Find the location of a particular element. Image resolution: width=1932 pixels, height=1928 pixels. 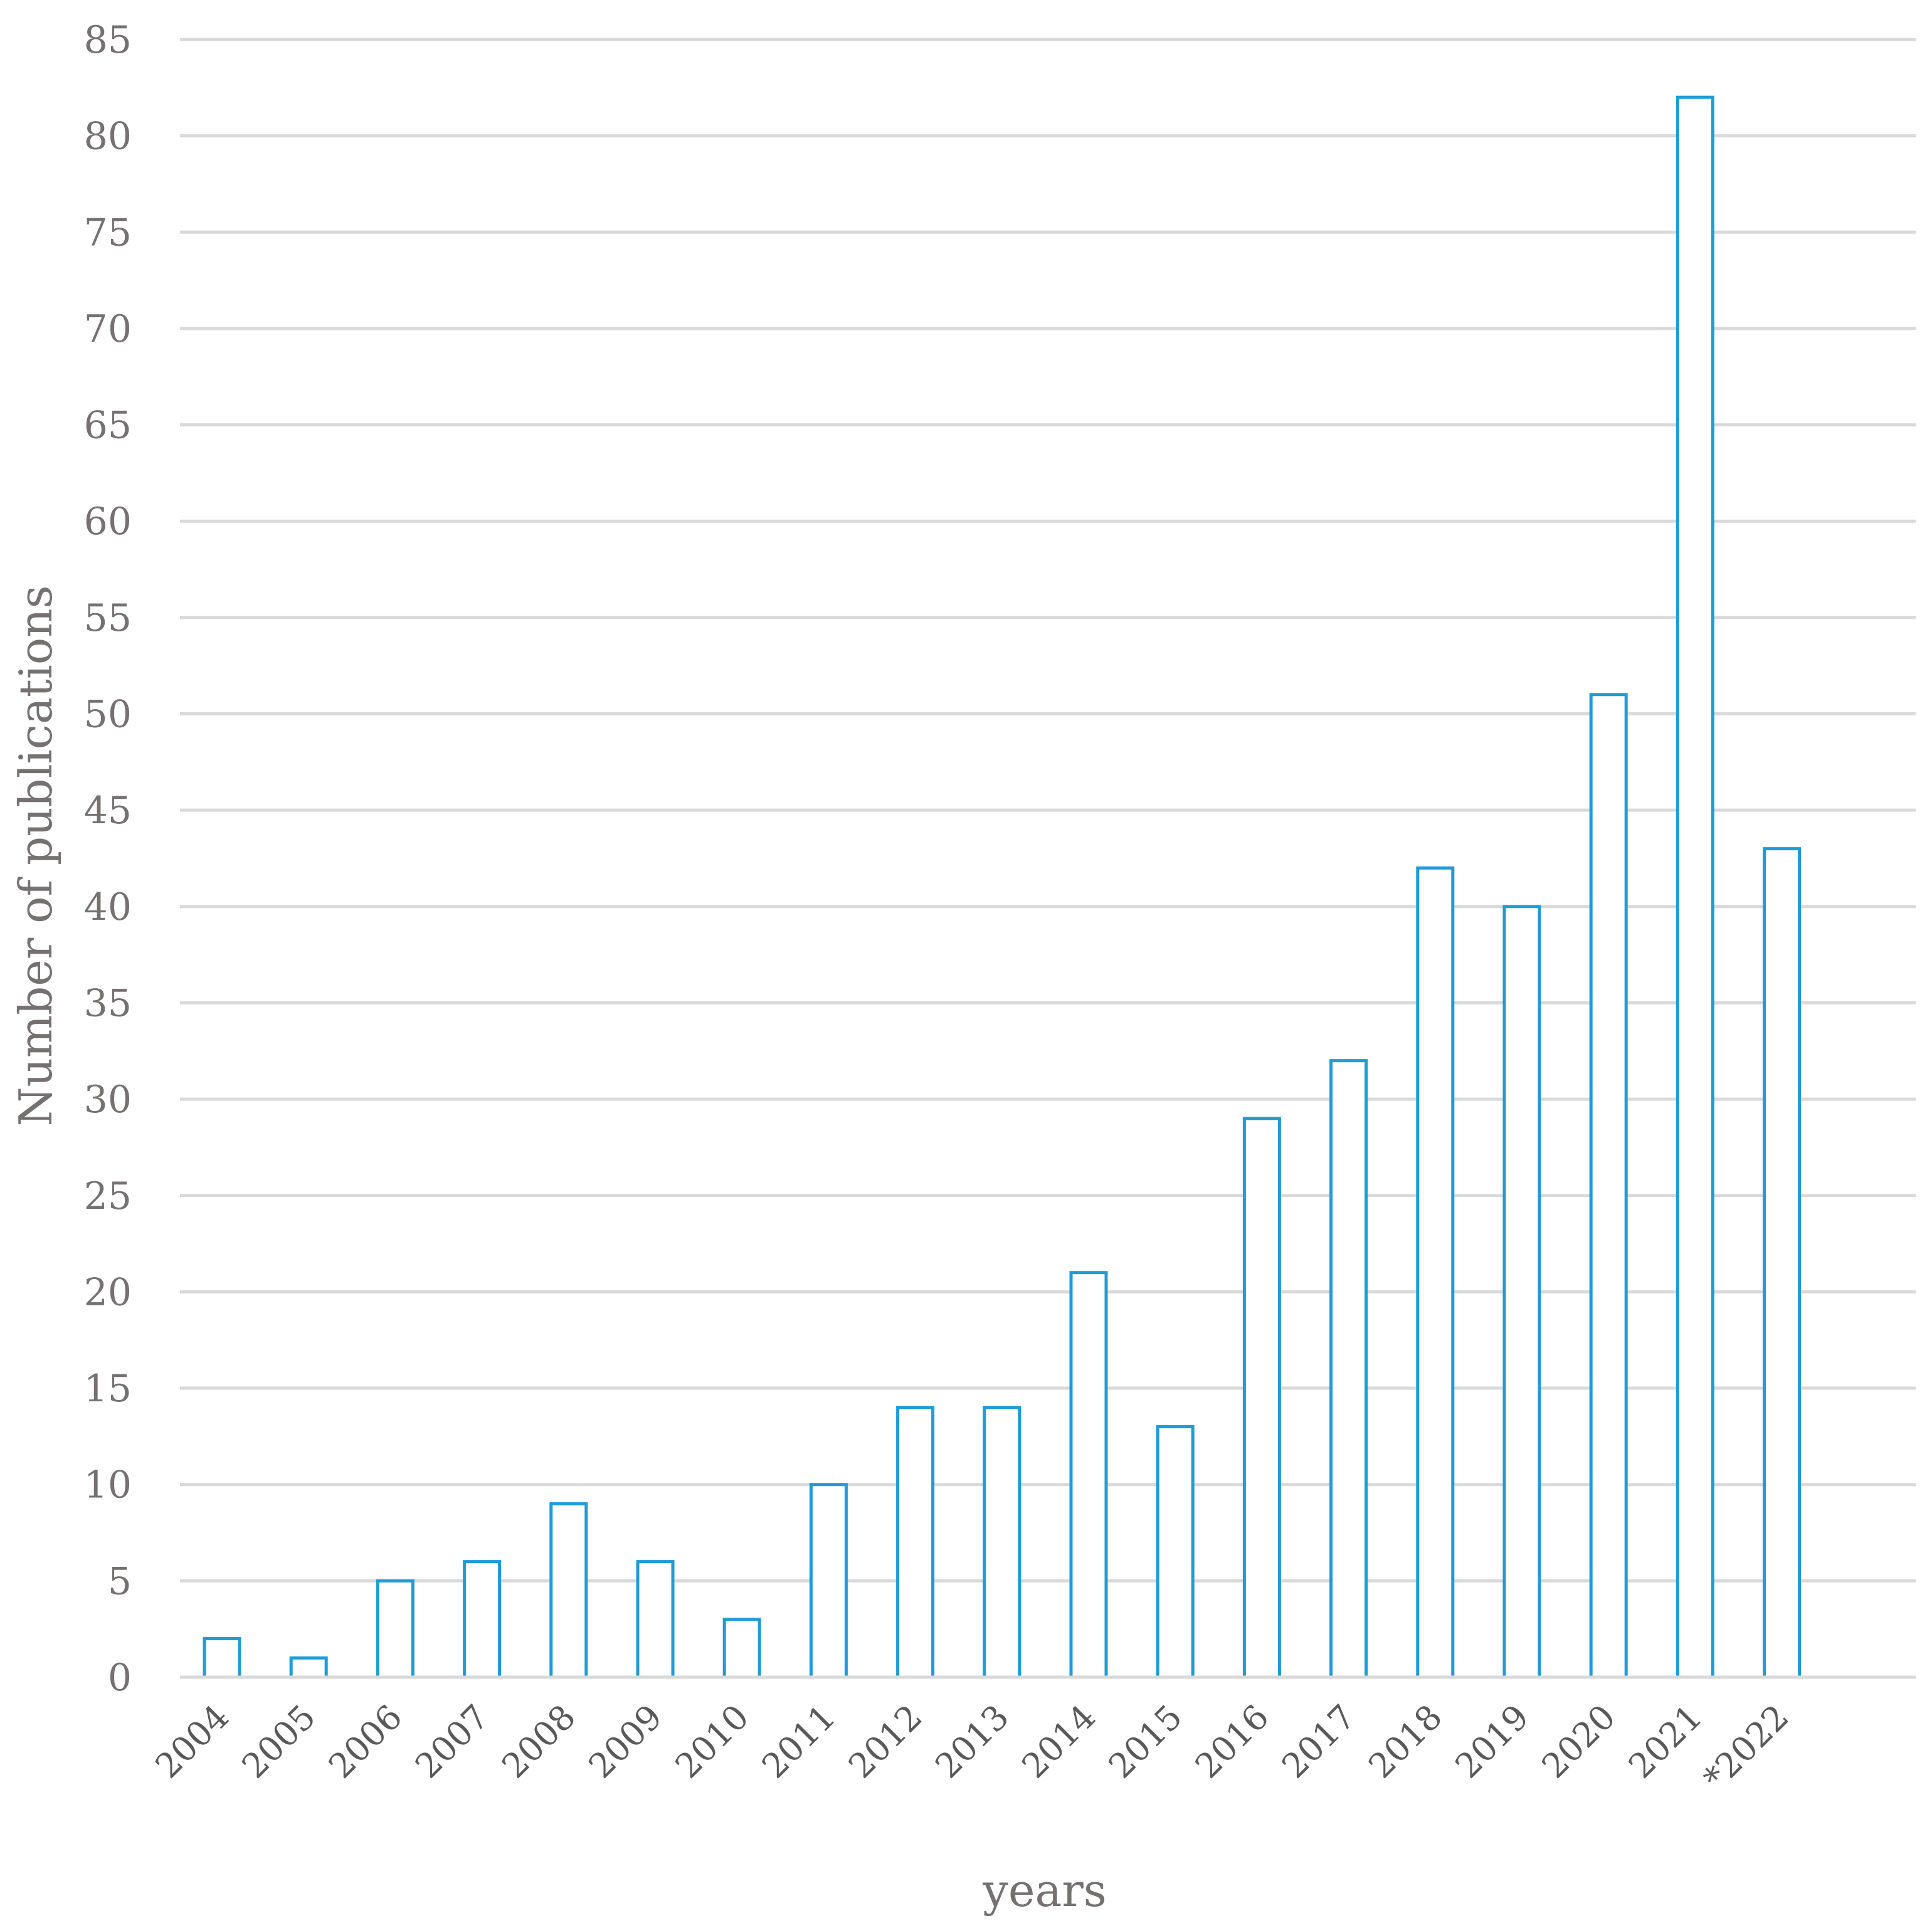

bar-2009 is located at coordinates (655, 1619).